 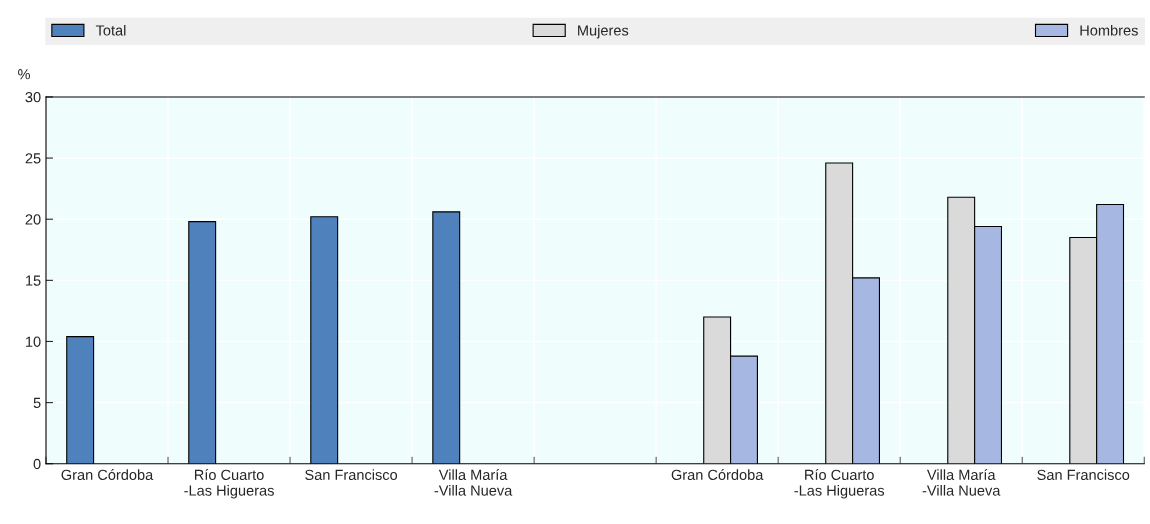 What do you see at coordinates (33, 219) in the screenshot?
I see `y-tick-label: 20` at bounding box center [33, 219].